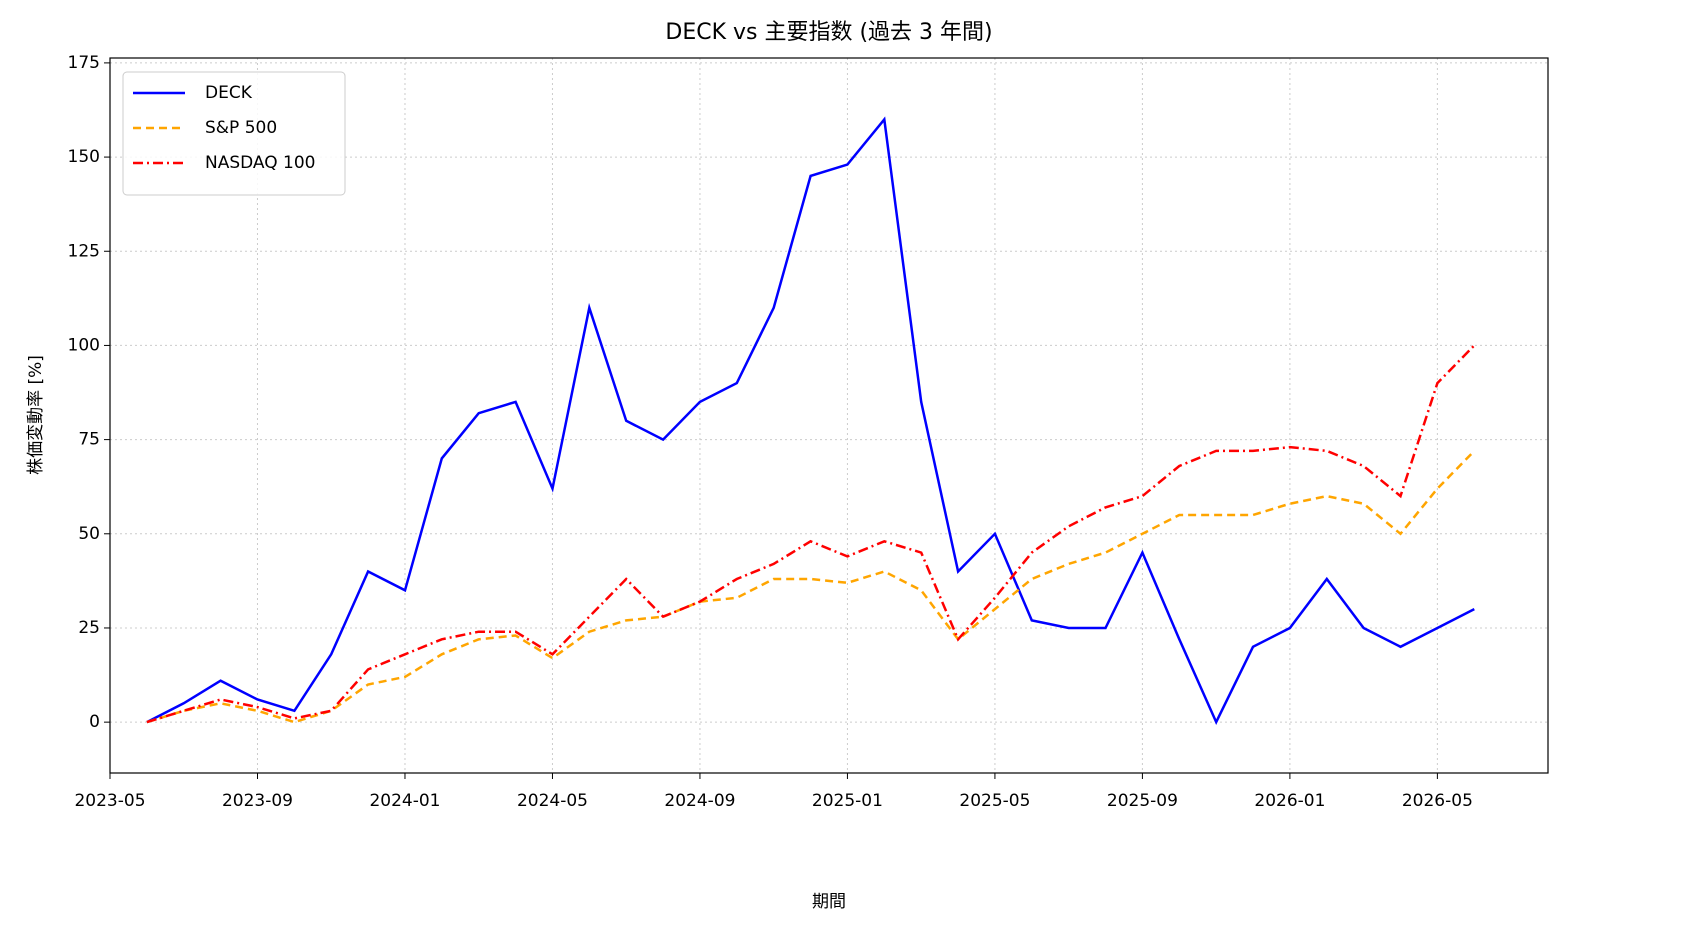  What do you see at coordinates (829, 902) in the screenshot?
I see `x-axis-label: 期間` at bounding box center [829, 902].